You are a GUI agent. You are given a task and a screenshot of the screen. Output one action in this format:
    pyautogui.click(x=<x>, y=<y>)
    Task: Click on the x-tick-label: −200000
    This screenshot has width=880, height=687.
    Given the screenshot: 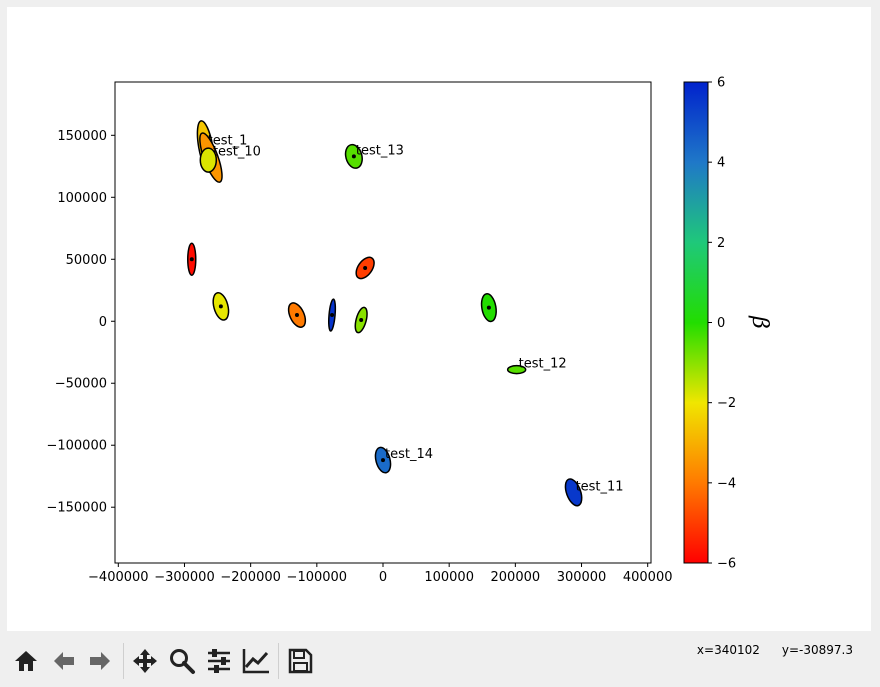 What is the action you would take?
    pyautogui.click(x=250, y=577)
    